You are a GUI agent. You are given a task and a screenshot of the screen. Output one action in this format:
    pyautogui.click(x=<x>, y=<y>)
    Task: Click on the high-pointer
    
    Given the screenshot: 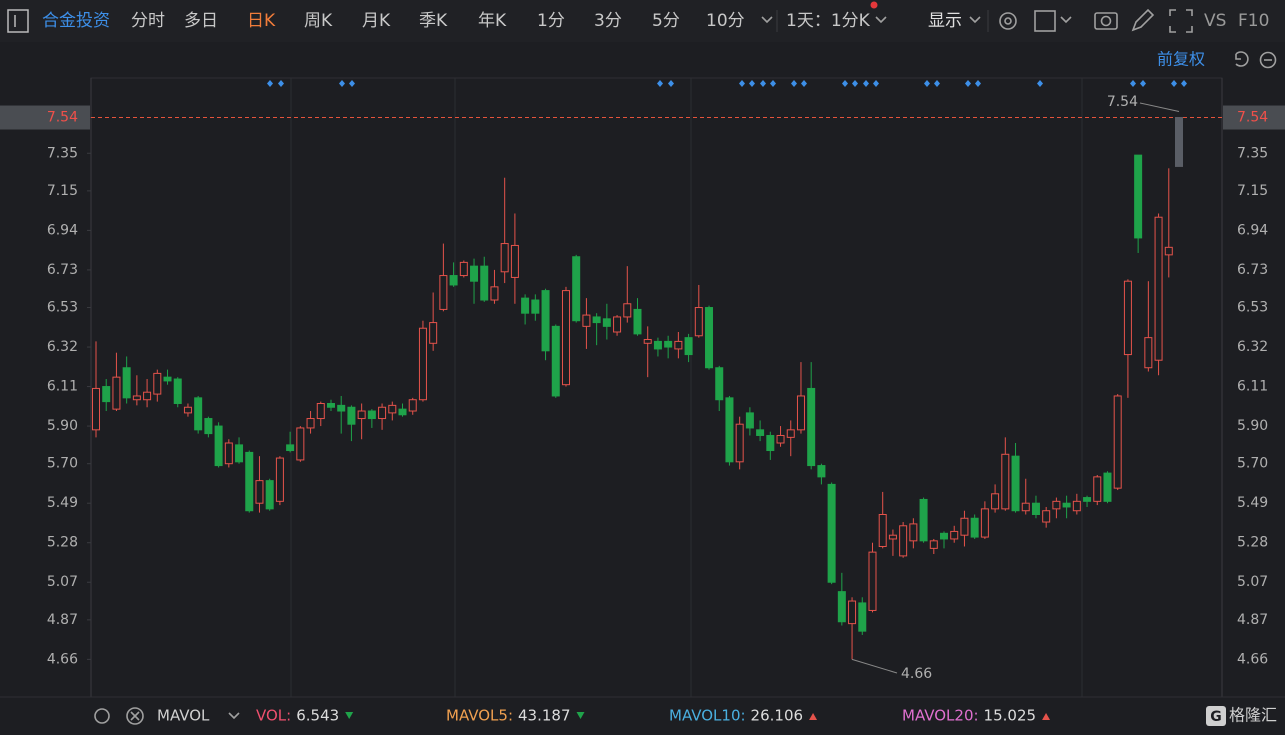 What is the action you would take?
    pyautogui.click(x=1159, y=107)
    